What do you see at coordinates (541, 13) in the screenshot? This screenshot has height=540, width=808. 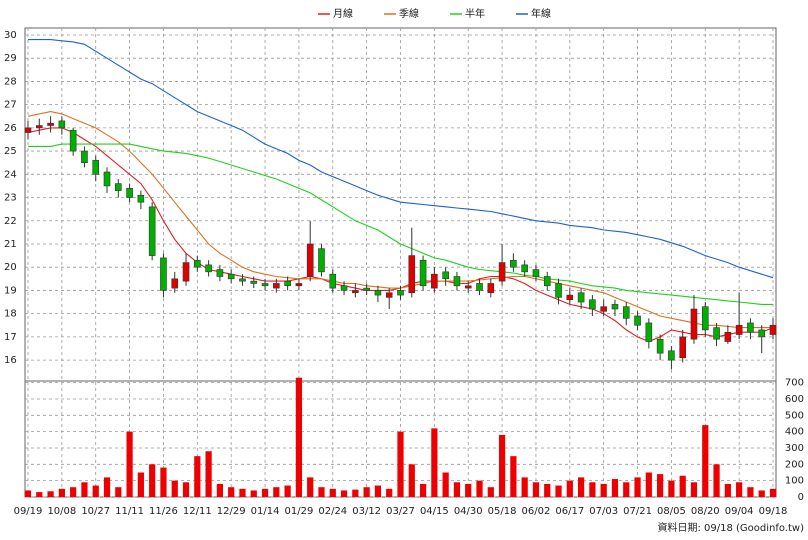 I see `legend-label: 年線` at bounding box center [541, 13].